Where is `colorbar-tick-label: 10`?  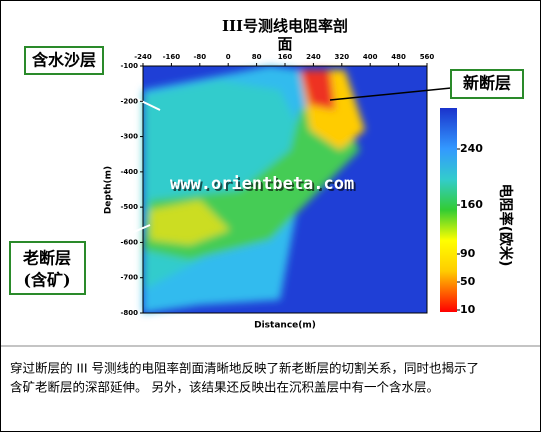
colorbar-tick-label: 10 is located at coordinates (468, 309).